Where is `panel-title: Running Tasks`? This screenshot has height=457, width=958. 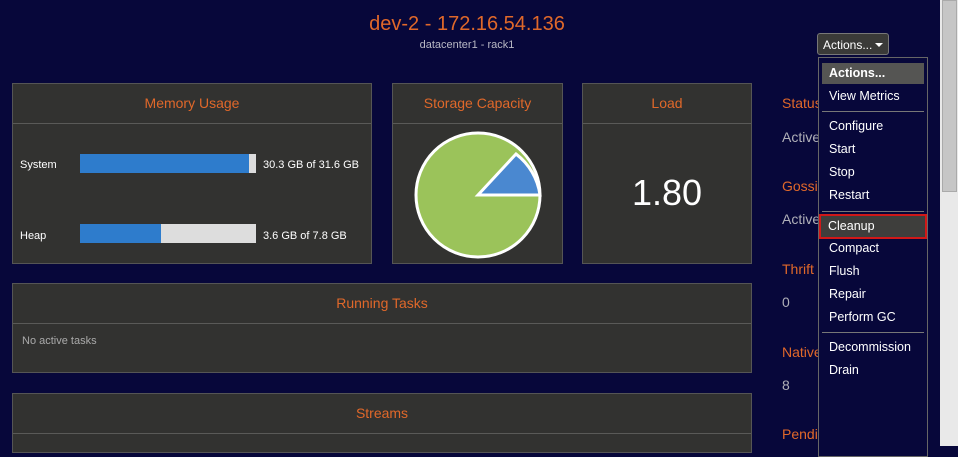 panel-title: Running Tasks is located at coordinates (382, 304).